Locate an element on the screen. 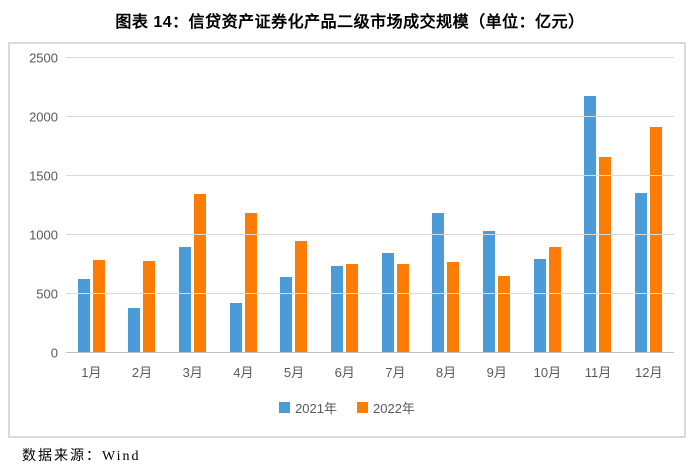 Image resolution: width=700 pixels, height=473 pixels. y-tick-label: 0 is located at coordinates (54, 353).